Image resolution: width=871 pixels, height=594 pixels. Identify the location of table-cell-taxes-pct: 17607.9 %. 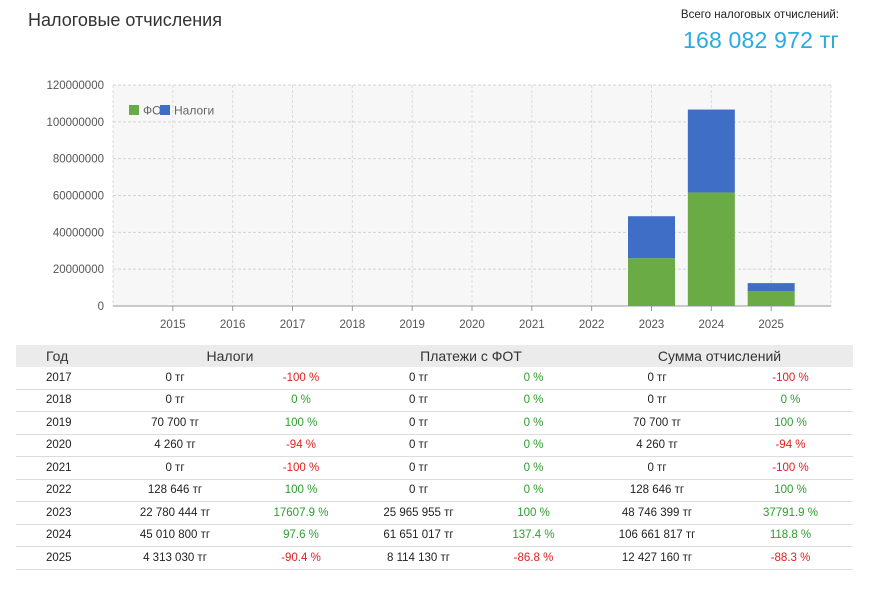
(301, 513).